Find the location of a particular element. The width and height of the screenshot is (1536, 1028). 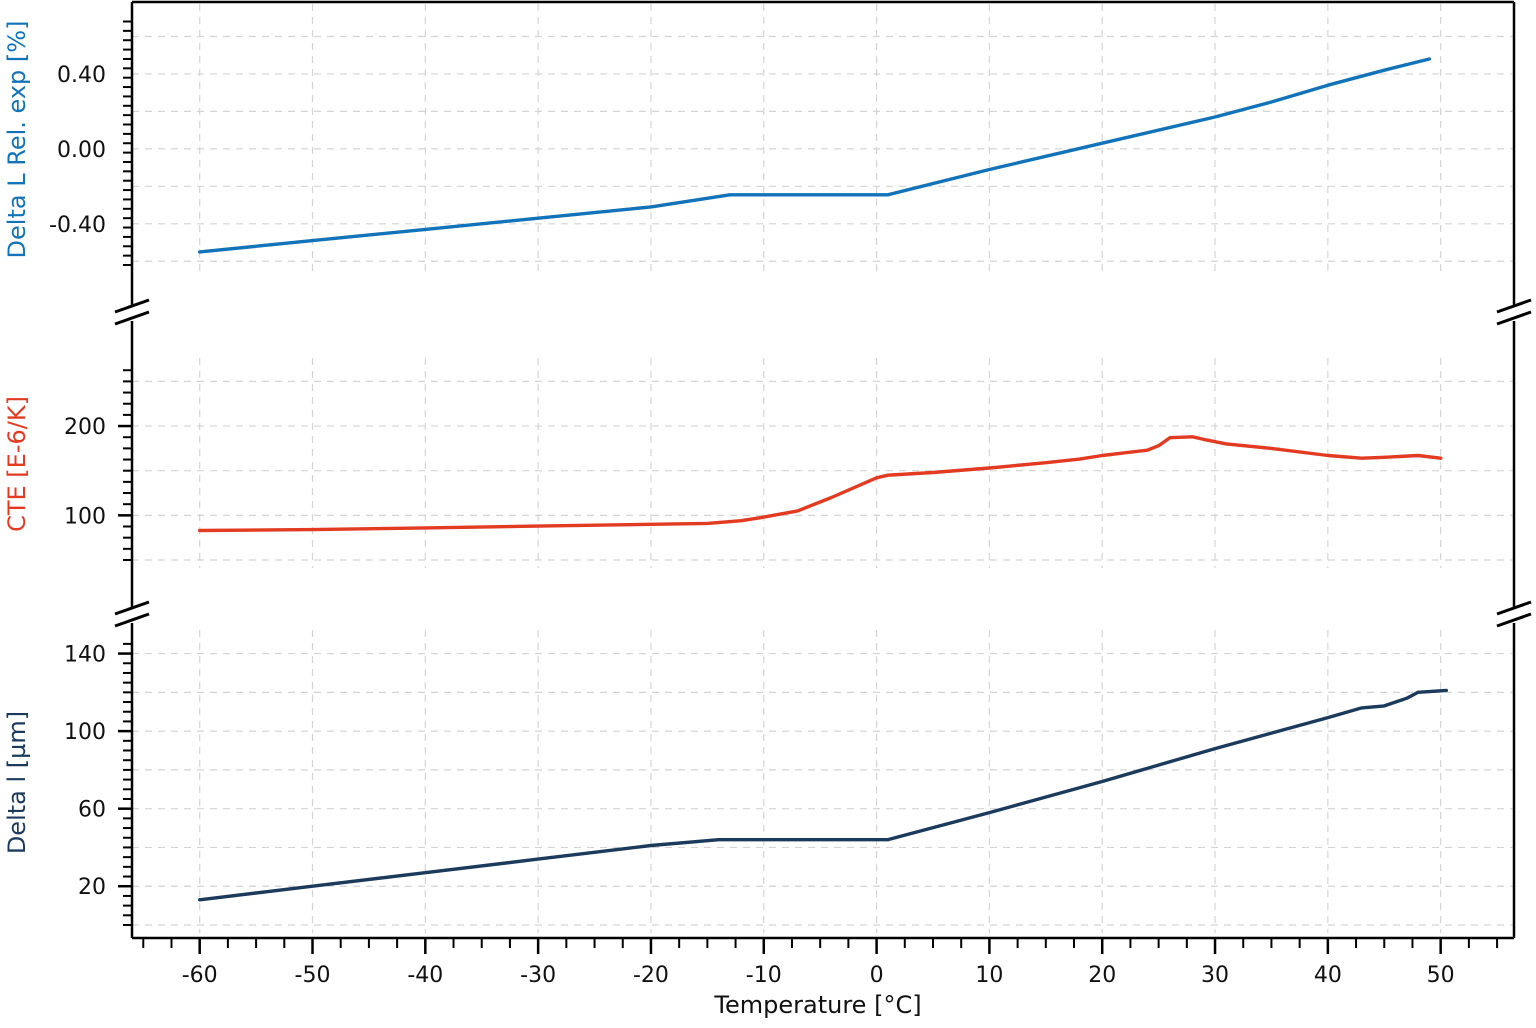

x-tick-label: 40 is located at coordinates (1328, 975).